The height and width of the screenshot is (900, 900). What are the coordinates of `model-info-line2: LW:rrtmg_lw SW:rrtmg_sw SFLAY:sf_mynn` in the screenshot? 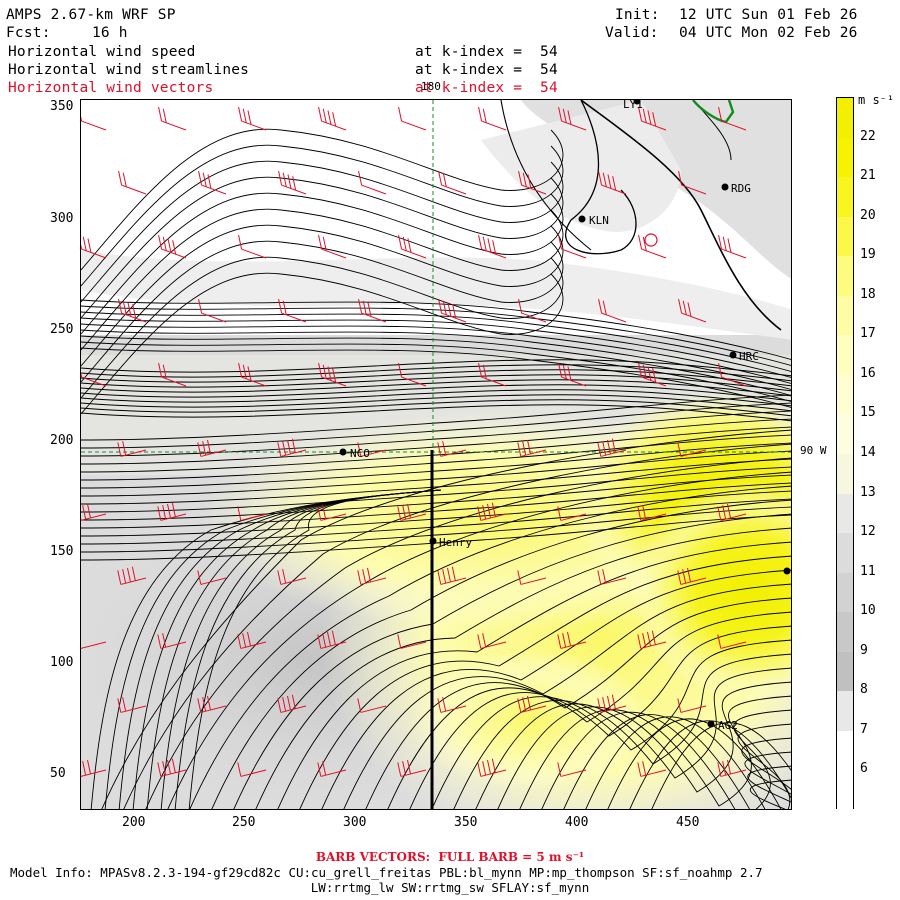 It's located at (450, 887).